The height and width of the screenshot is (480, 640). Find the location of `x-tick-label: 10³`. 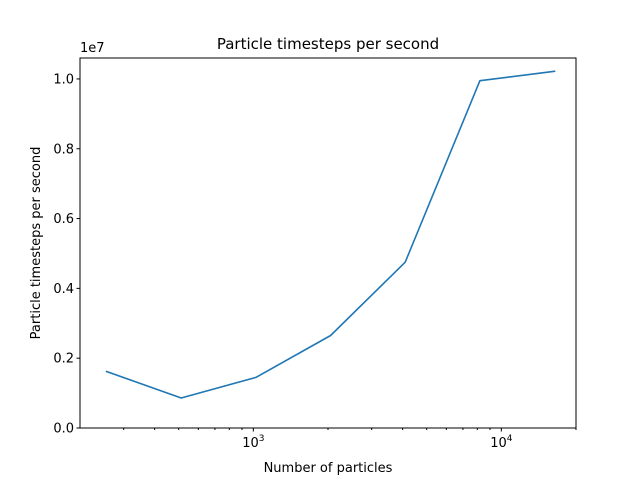

x-tick-label: 10³ is located at coordinates (253, 442).